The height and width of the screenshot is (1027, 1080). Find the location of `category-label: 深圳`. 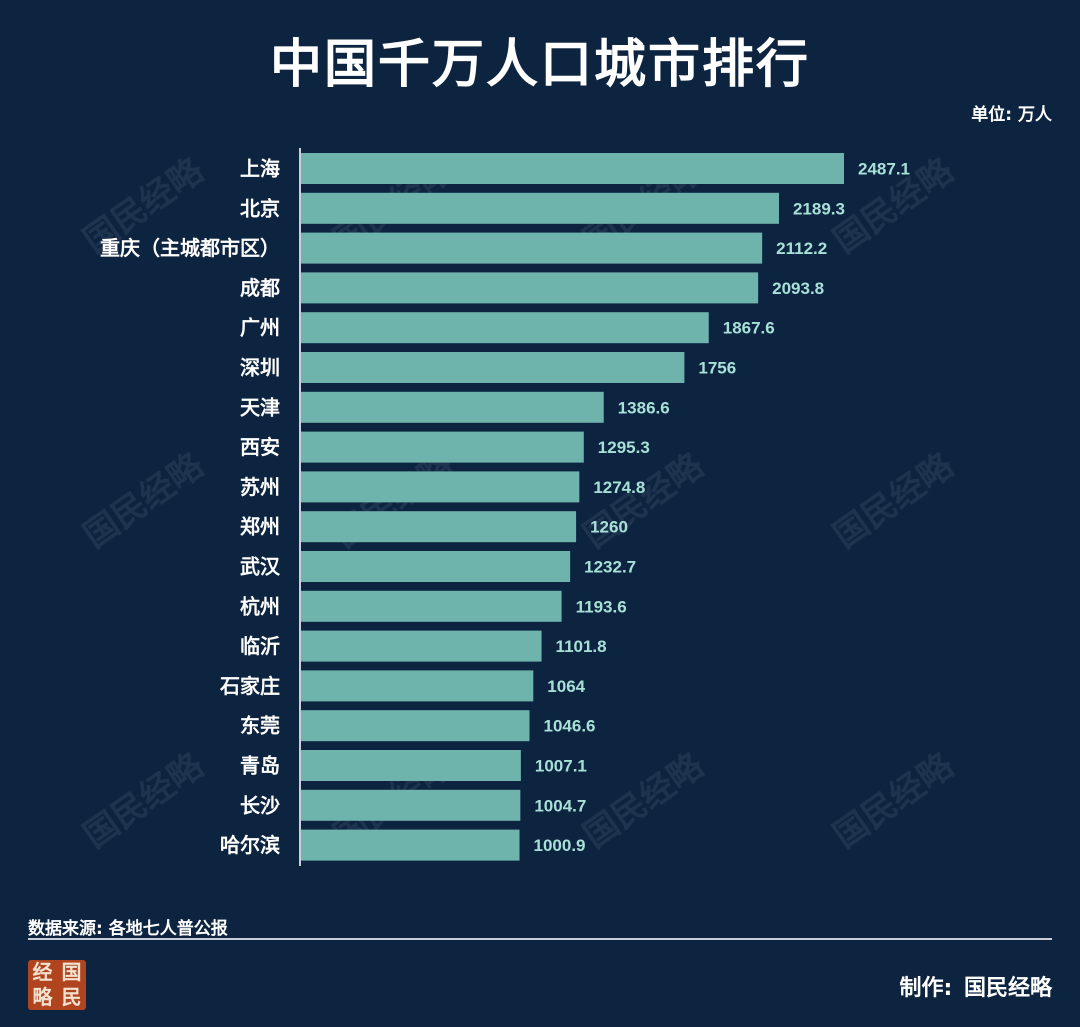

category-label: 深圳 is located at coordinates (260, 368).